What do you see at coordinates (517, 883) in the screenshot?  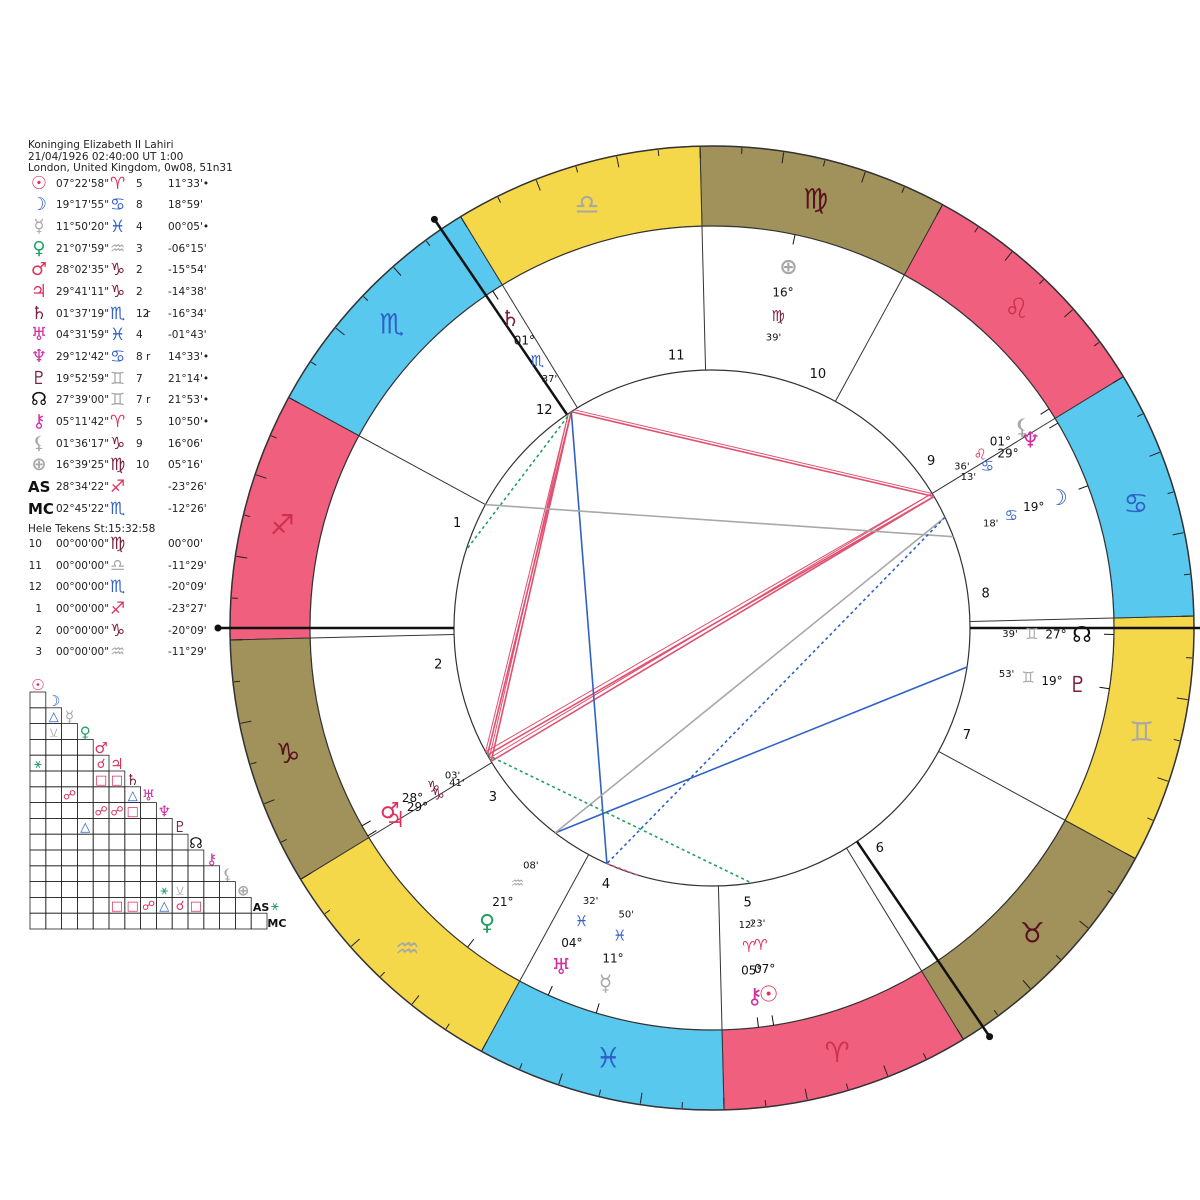 I see `planet-sign-icon: ♒` at bounding box center [517, 883].